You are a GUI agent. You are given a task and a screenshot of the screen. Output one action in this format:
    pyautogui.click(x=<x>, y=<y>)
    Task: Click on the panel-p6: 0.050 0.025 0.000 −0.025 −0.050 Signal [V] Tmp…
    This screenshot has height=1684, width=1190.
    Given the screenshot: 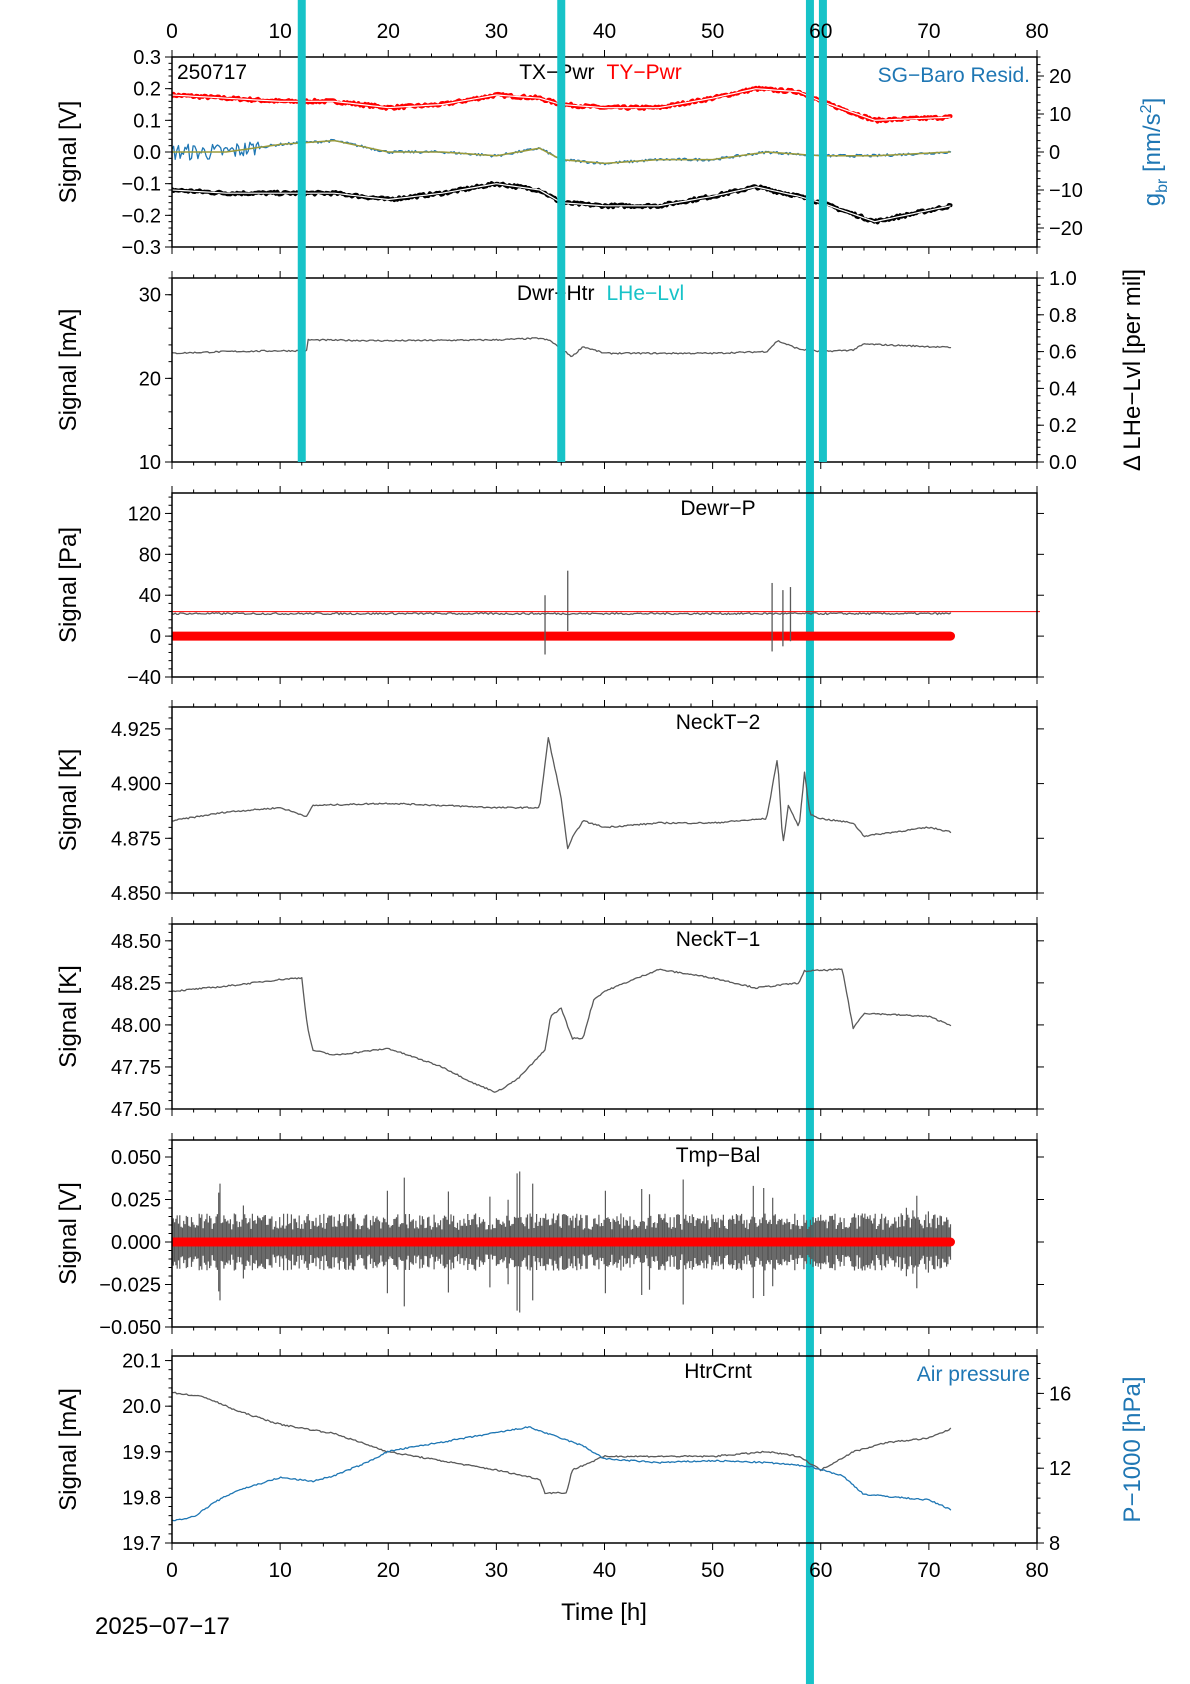 What is the action you would take?
    pyautogui.click(x=549, y=1236)
    